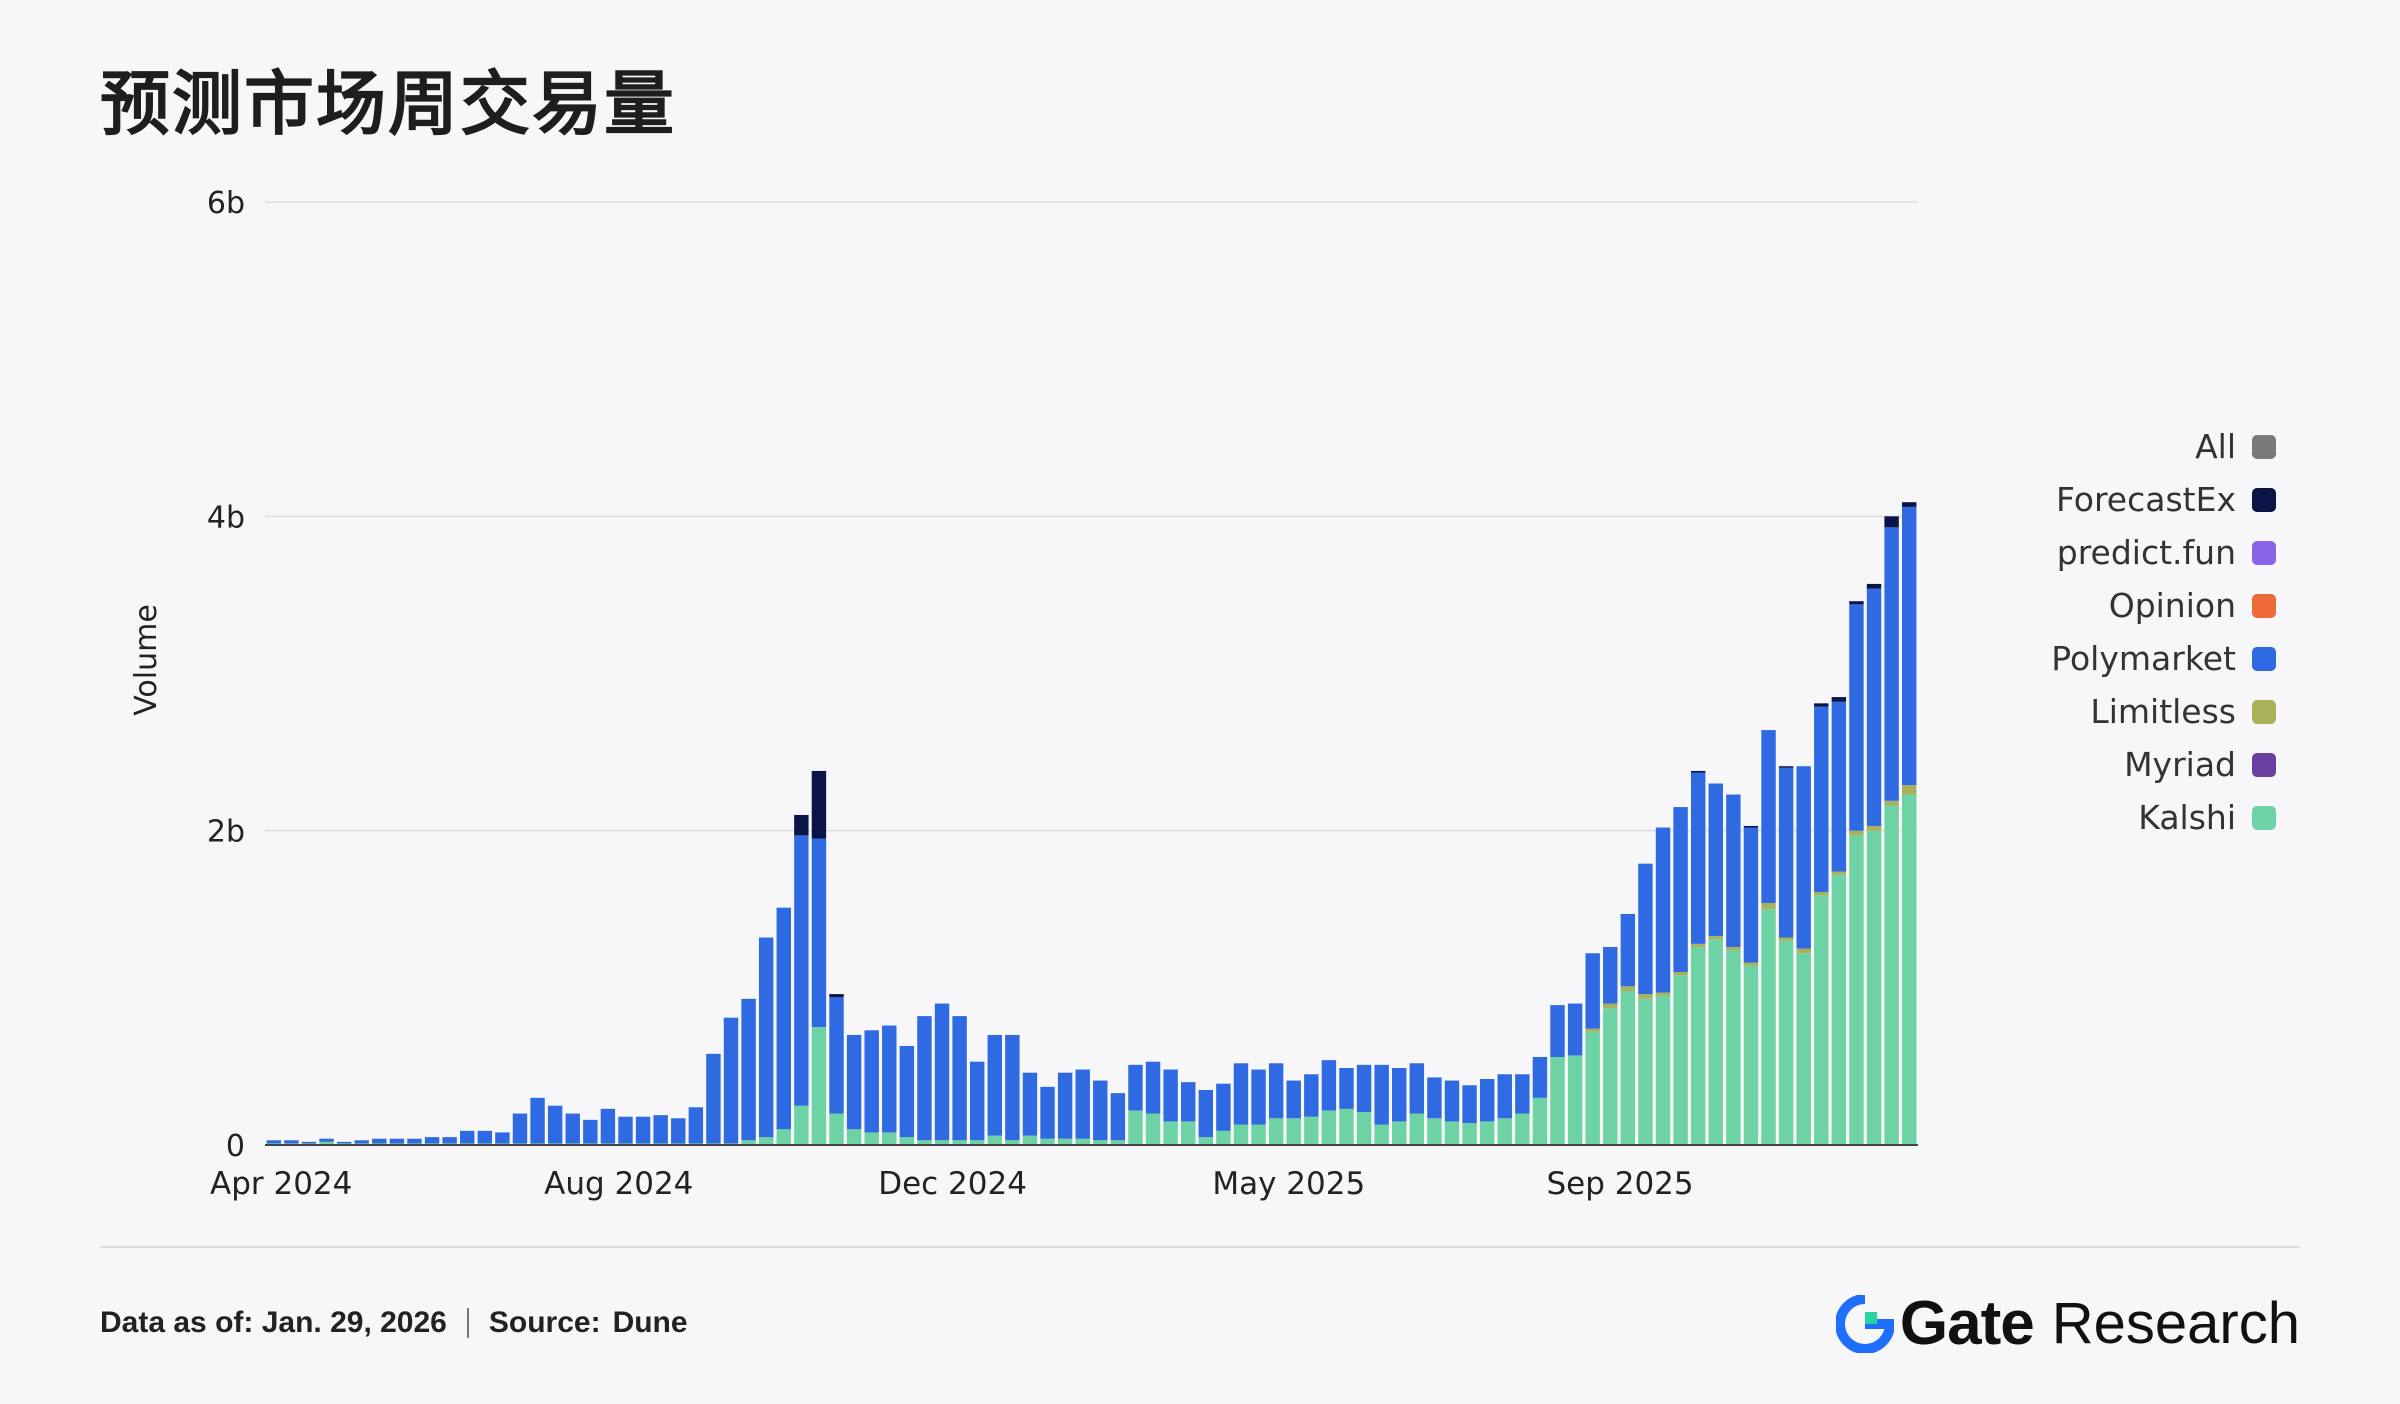  Describe the element at coordinates (1619, 1184) in the screenshot. I see `x-tick-label: Sep 2025` at that location.